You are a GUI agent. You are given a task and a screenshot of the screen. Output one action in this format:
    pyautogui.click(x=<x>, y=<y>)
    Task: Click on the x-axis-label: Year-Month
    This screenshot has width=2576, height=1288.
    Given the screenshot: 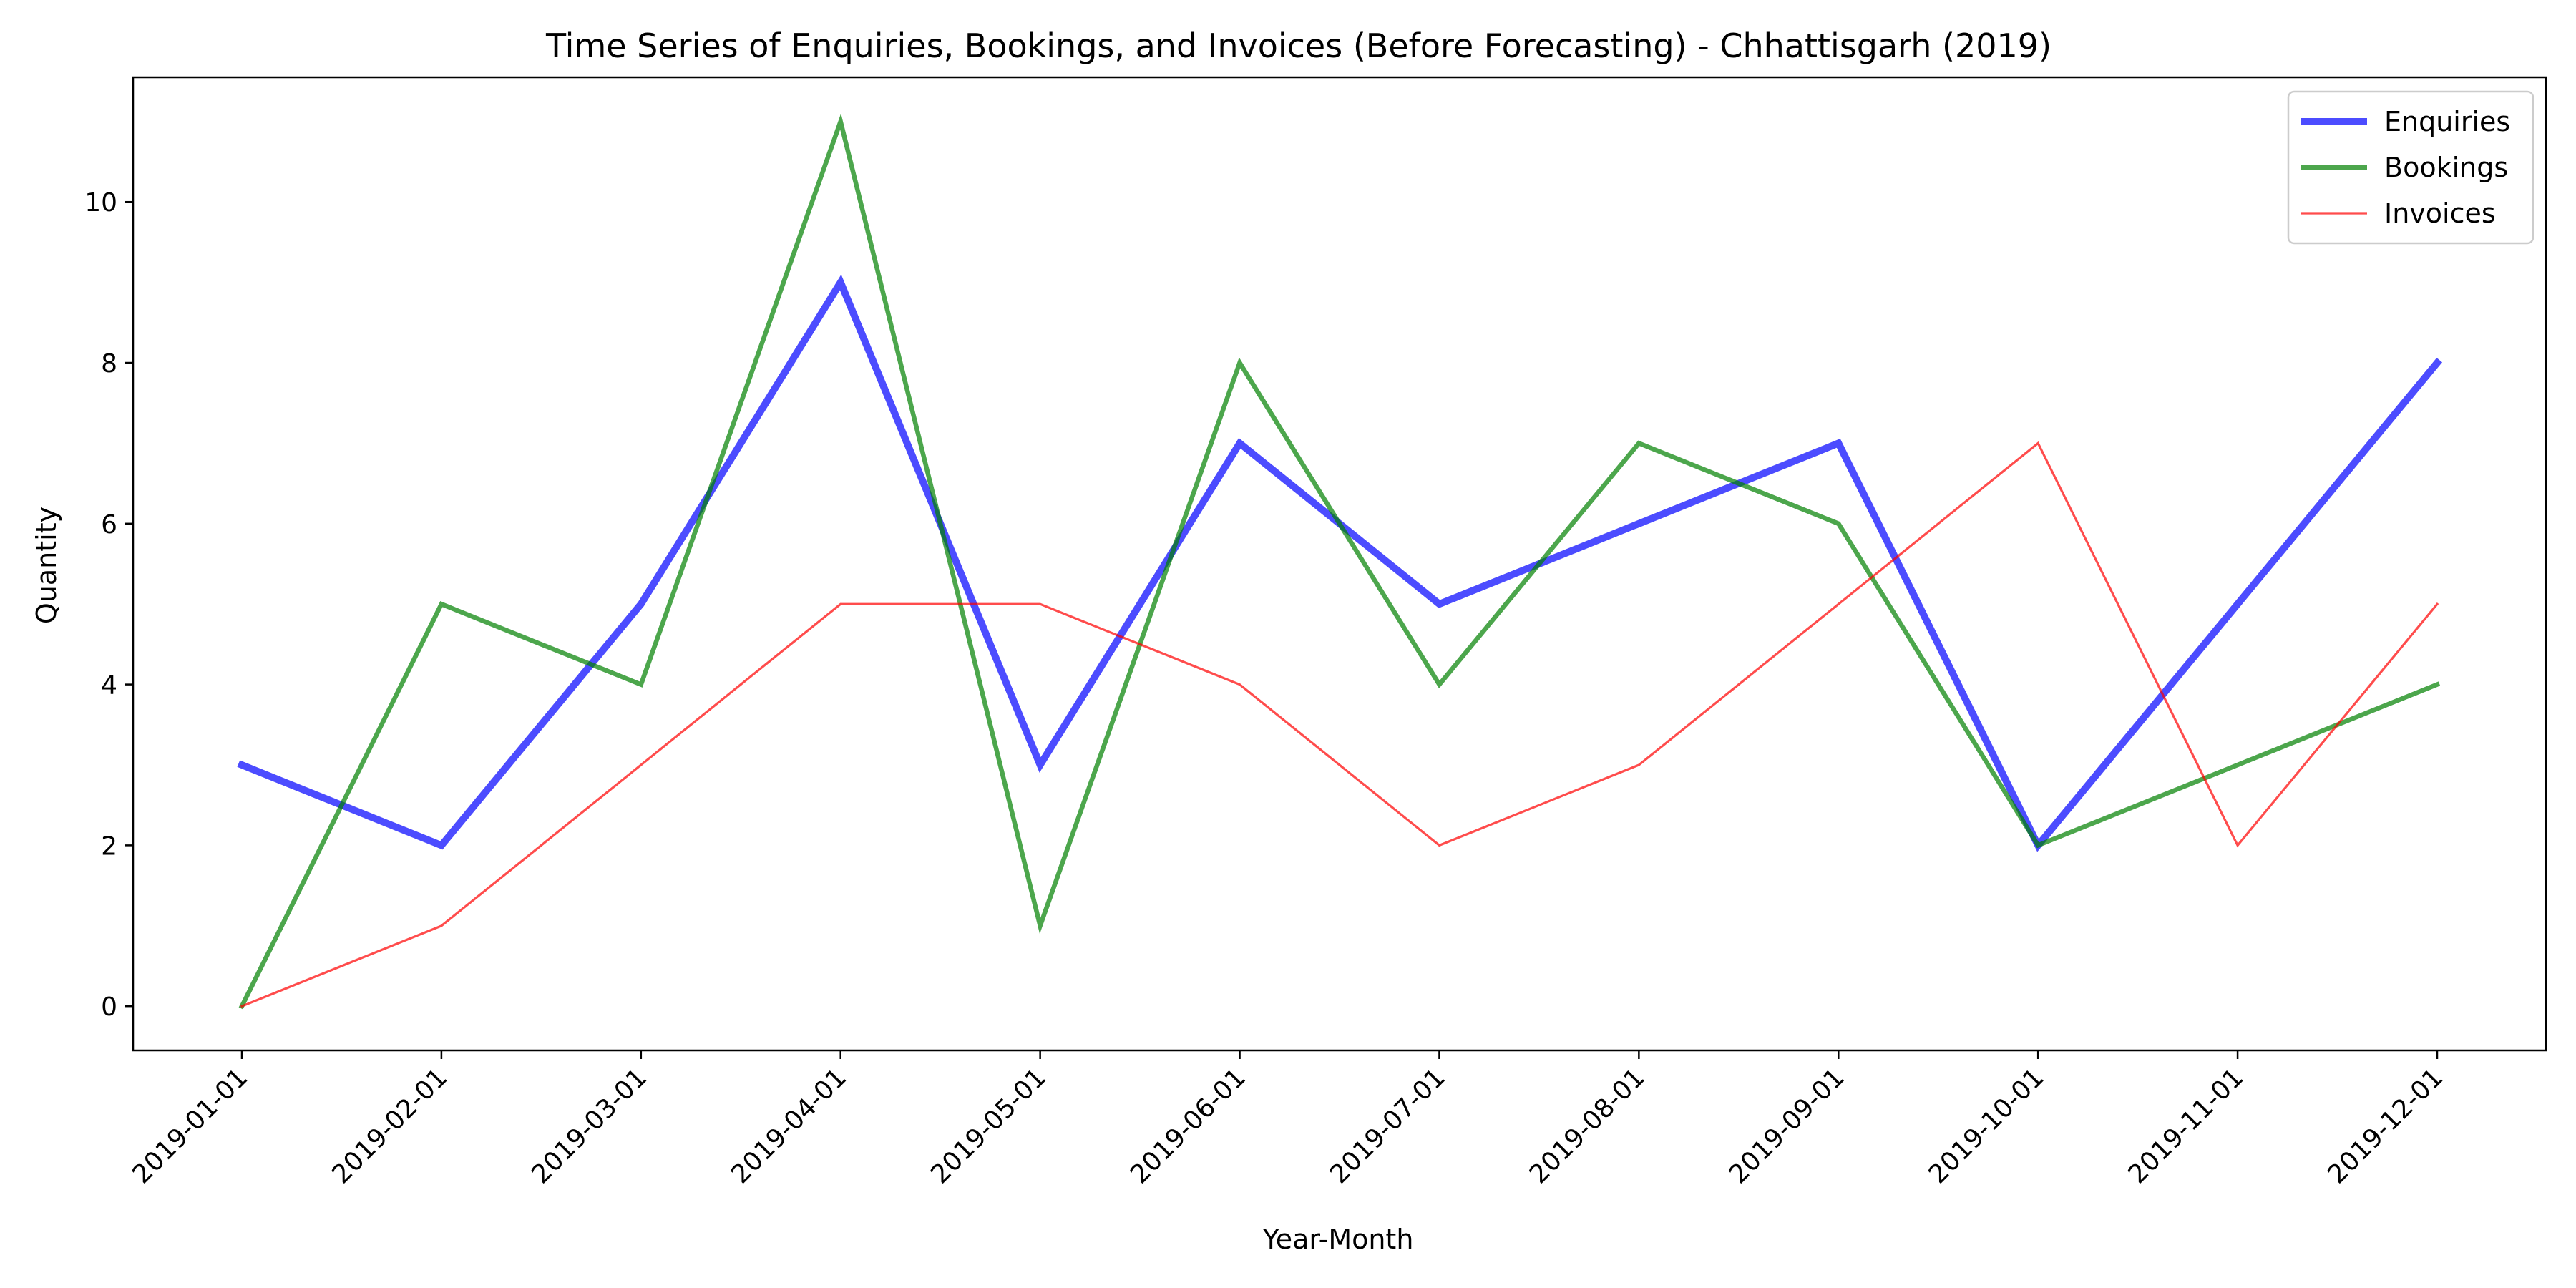 What is the action you would take?
    pyautogui.click(x=1338, y=1239)
    